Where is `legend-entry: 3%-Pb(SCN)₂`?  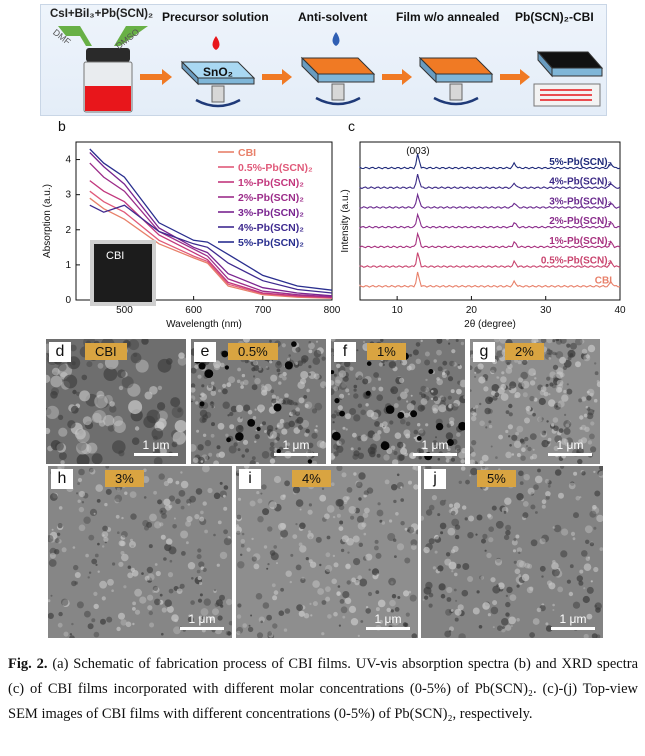
legend-entry: 3%-Pb(SCN)₂ is located at coordinates (271, 213).